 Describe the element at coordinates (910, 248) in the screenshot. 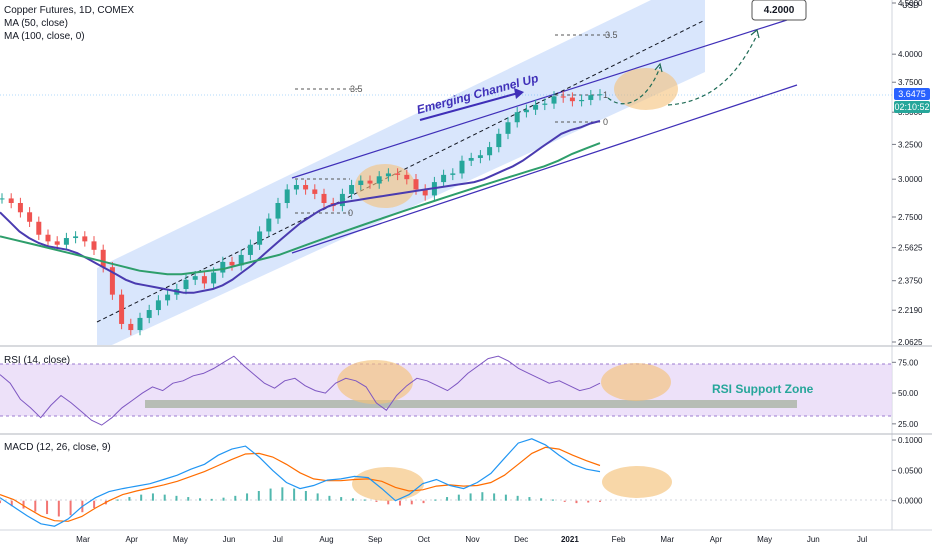

I see `price-tick-label: 2.5625` at that location.